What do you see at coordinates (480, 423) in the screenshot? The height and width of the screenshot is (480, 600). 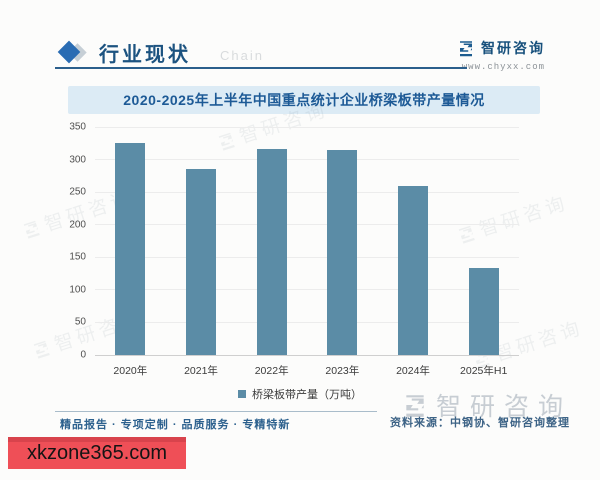 I see `data-source-note: 资料来源：中钢协、智研咨询整理` at bounding box center [480, 423].